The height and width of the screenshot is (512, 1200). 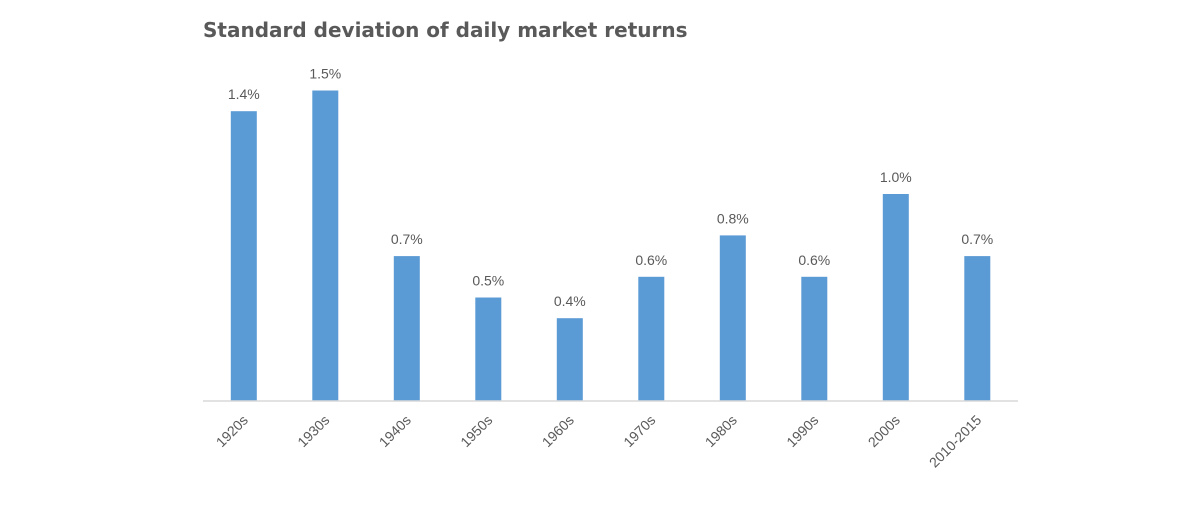 I want to click on bar-2010-2015, so click(x=977, y=328).